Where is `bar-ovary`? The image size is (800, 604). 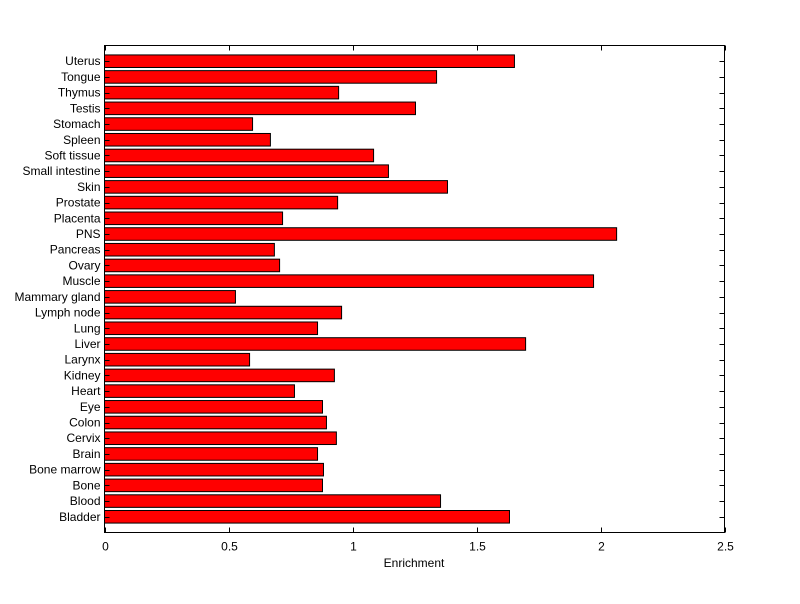 bar-ovary is located at coordinates (192, 265).